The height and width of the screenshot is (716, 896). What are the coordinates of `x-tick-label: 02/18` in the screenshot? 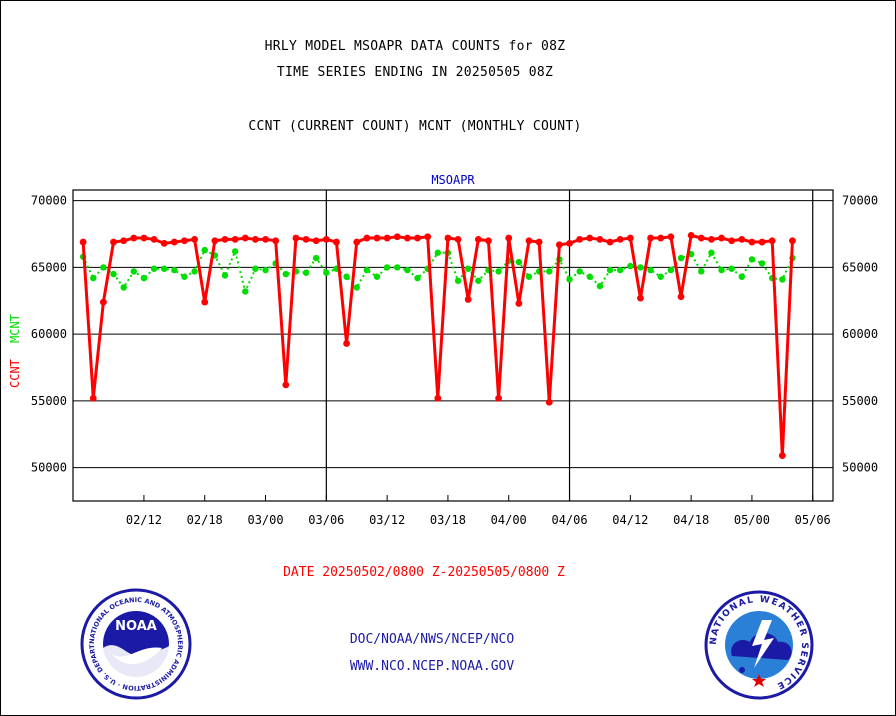 It's located at (205, 520).